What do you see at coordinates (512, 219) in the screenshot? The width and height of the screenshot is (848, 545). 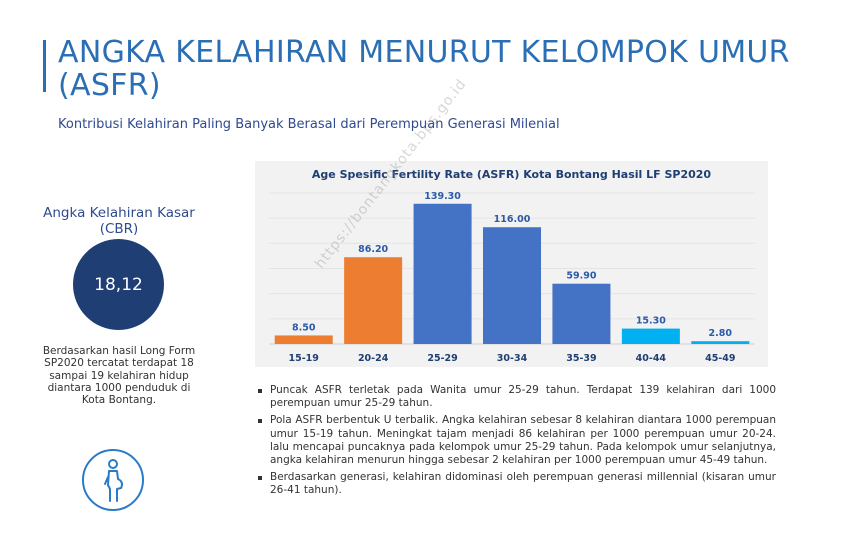 I see `value-label-30-34: 116.00` at bounding box center [512, 219].